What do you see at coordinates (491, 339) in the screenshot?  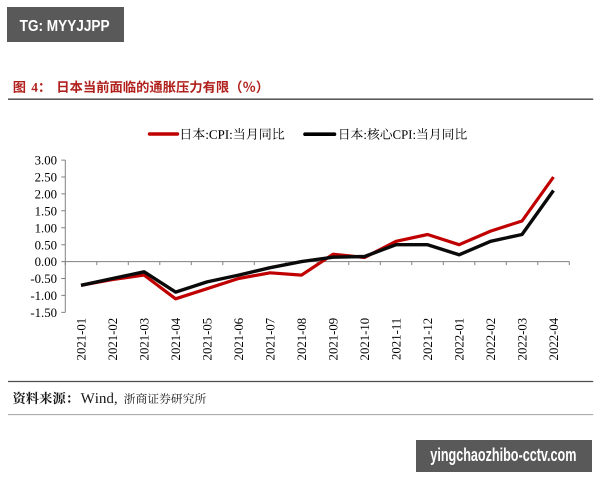 I see `svg-text: 2022-02` at bounding box center [491, 339].